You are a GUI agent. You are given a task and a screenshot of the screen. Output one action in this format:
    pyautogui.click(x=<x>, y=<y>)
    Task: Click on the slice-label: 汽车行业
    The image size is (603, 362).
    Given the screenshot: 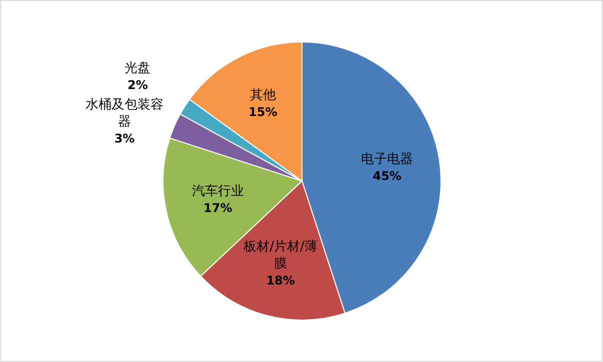 What is the action you would take?
    pyautogui.click(x=218, y=191)
    